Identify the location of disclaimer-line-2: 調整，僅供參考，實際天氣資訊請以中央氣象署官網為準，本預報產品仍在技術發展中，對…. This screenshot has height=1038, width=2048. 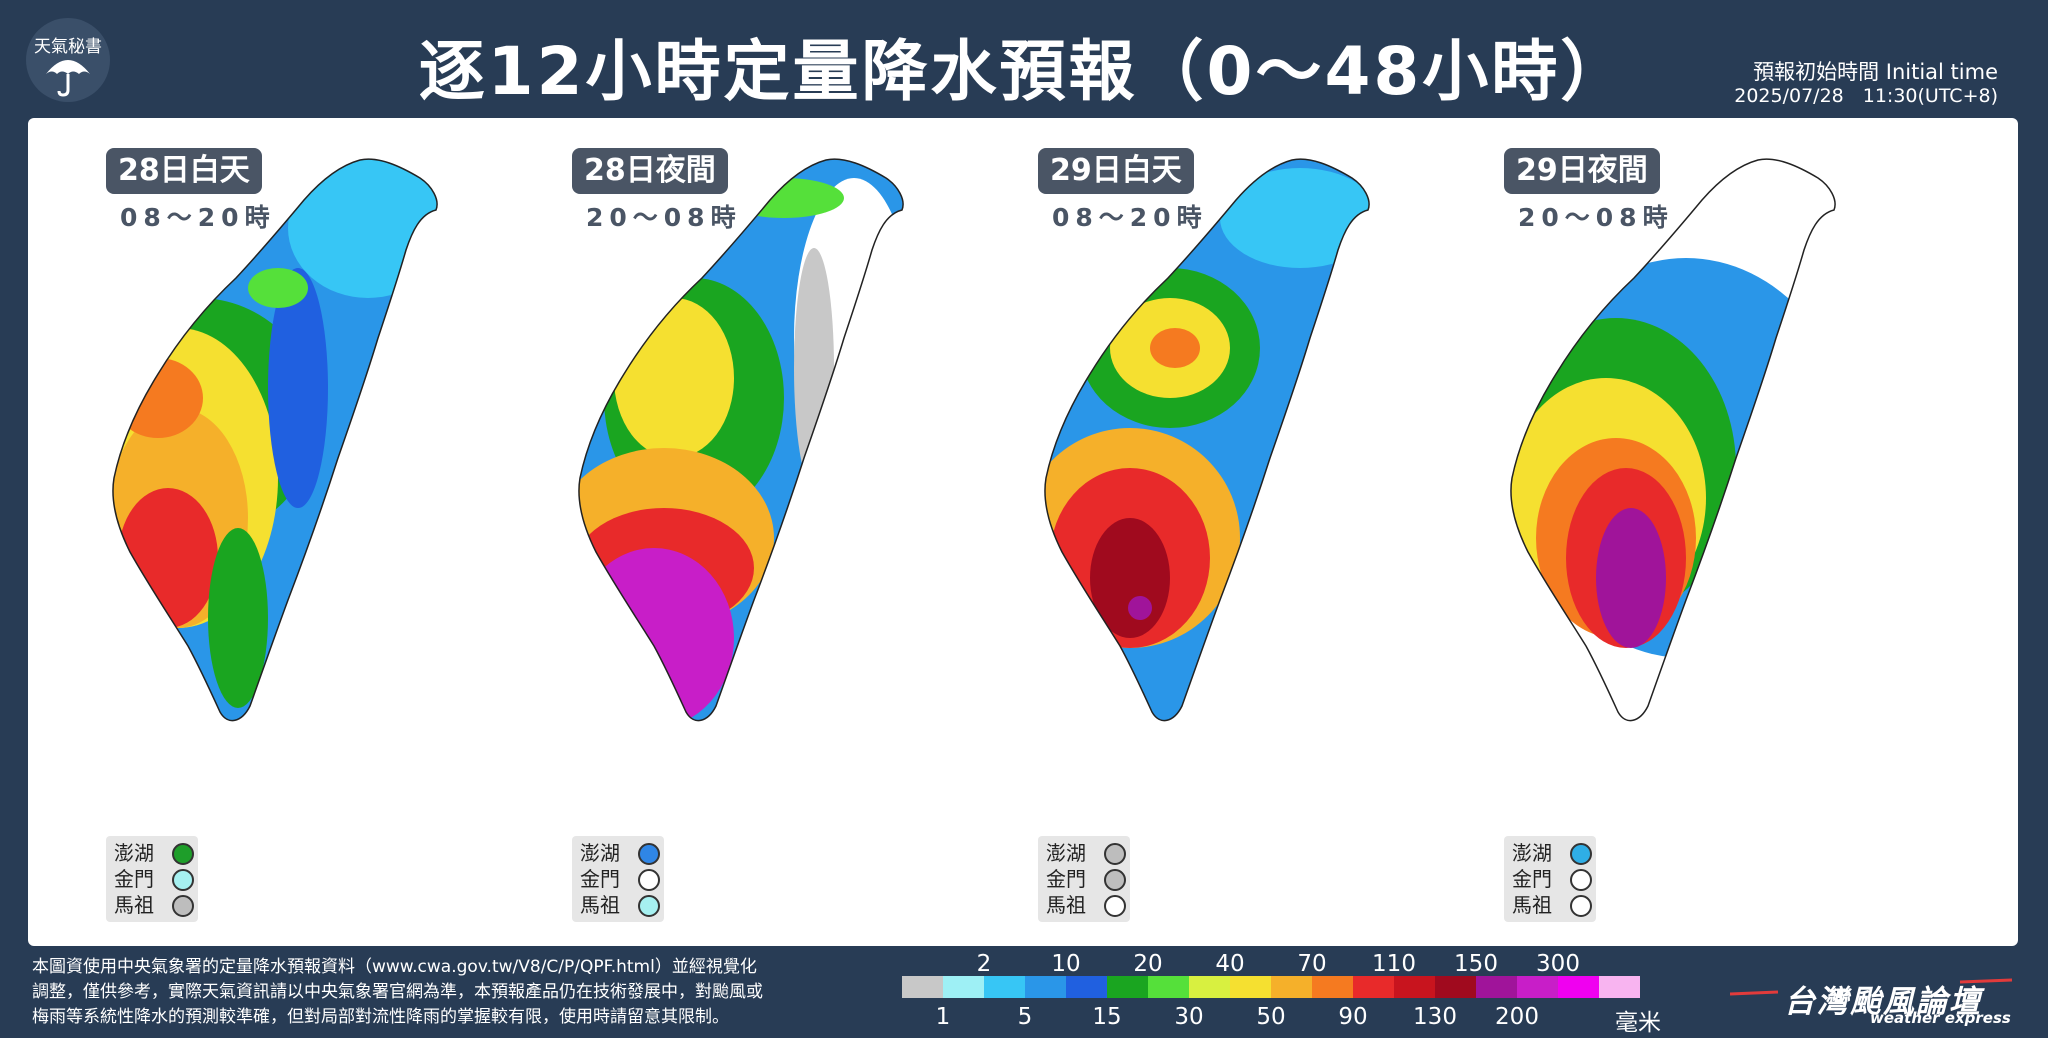
(397, 992).